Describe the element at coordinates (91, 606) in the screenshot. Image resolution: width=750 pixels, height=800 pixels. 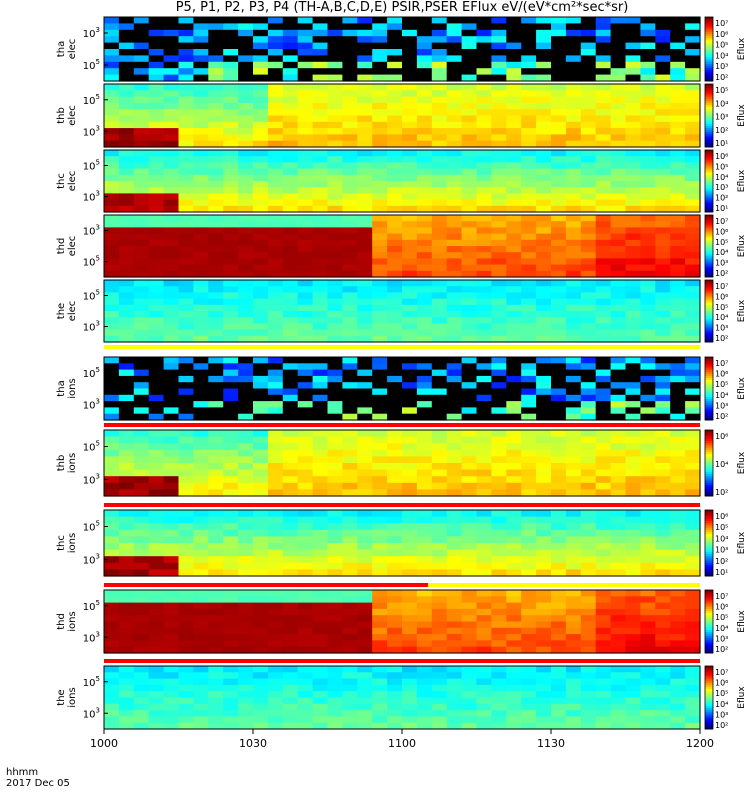
I see `y-tick-label: 105` at that location.